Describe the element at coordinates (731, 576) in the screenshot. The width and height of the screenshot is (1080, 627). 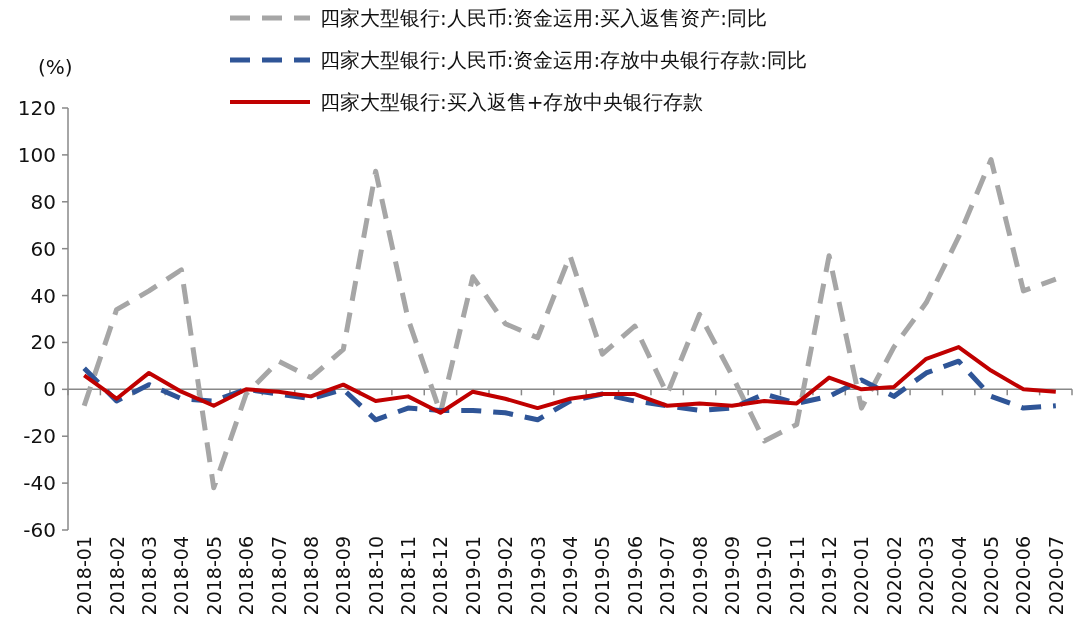
I see `x-tick-label: 2019-09` at that location.